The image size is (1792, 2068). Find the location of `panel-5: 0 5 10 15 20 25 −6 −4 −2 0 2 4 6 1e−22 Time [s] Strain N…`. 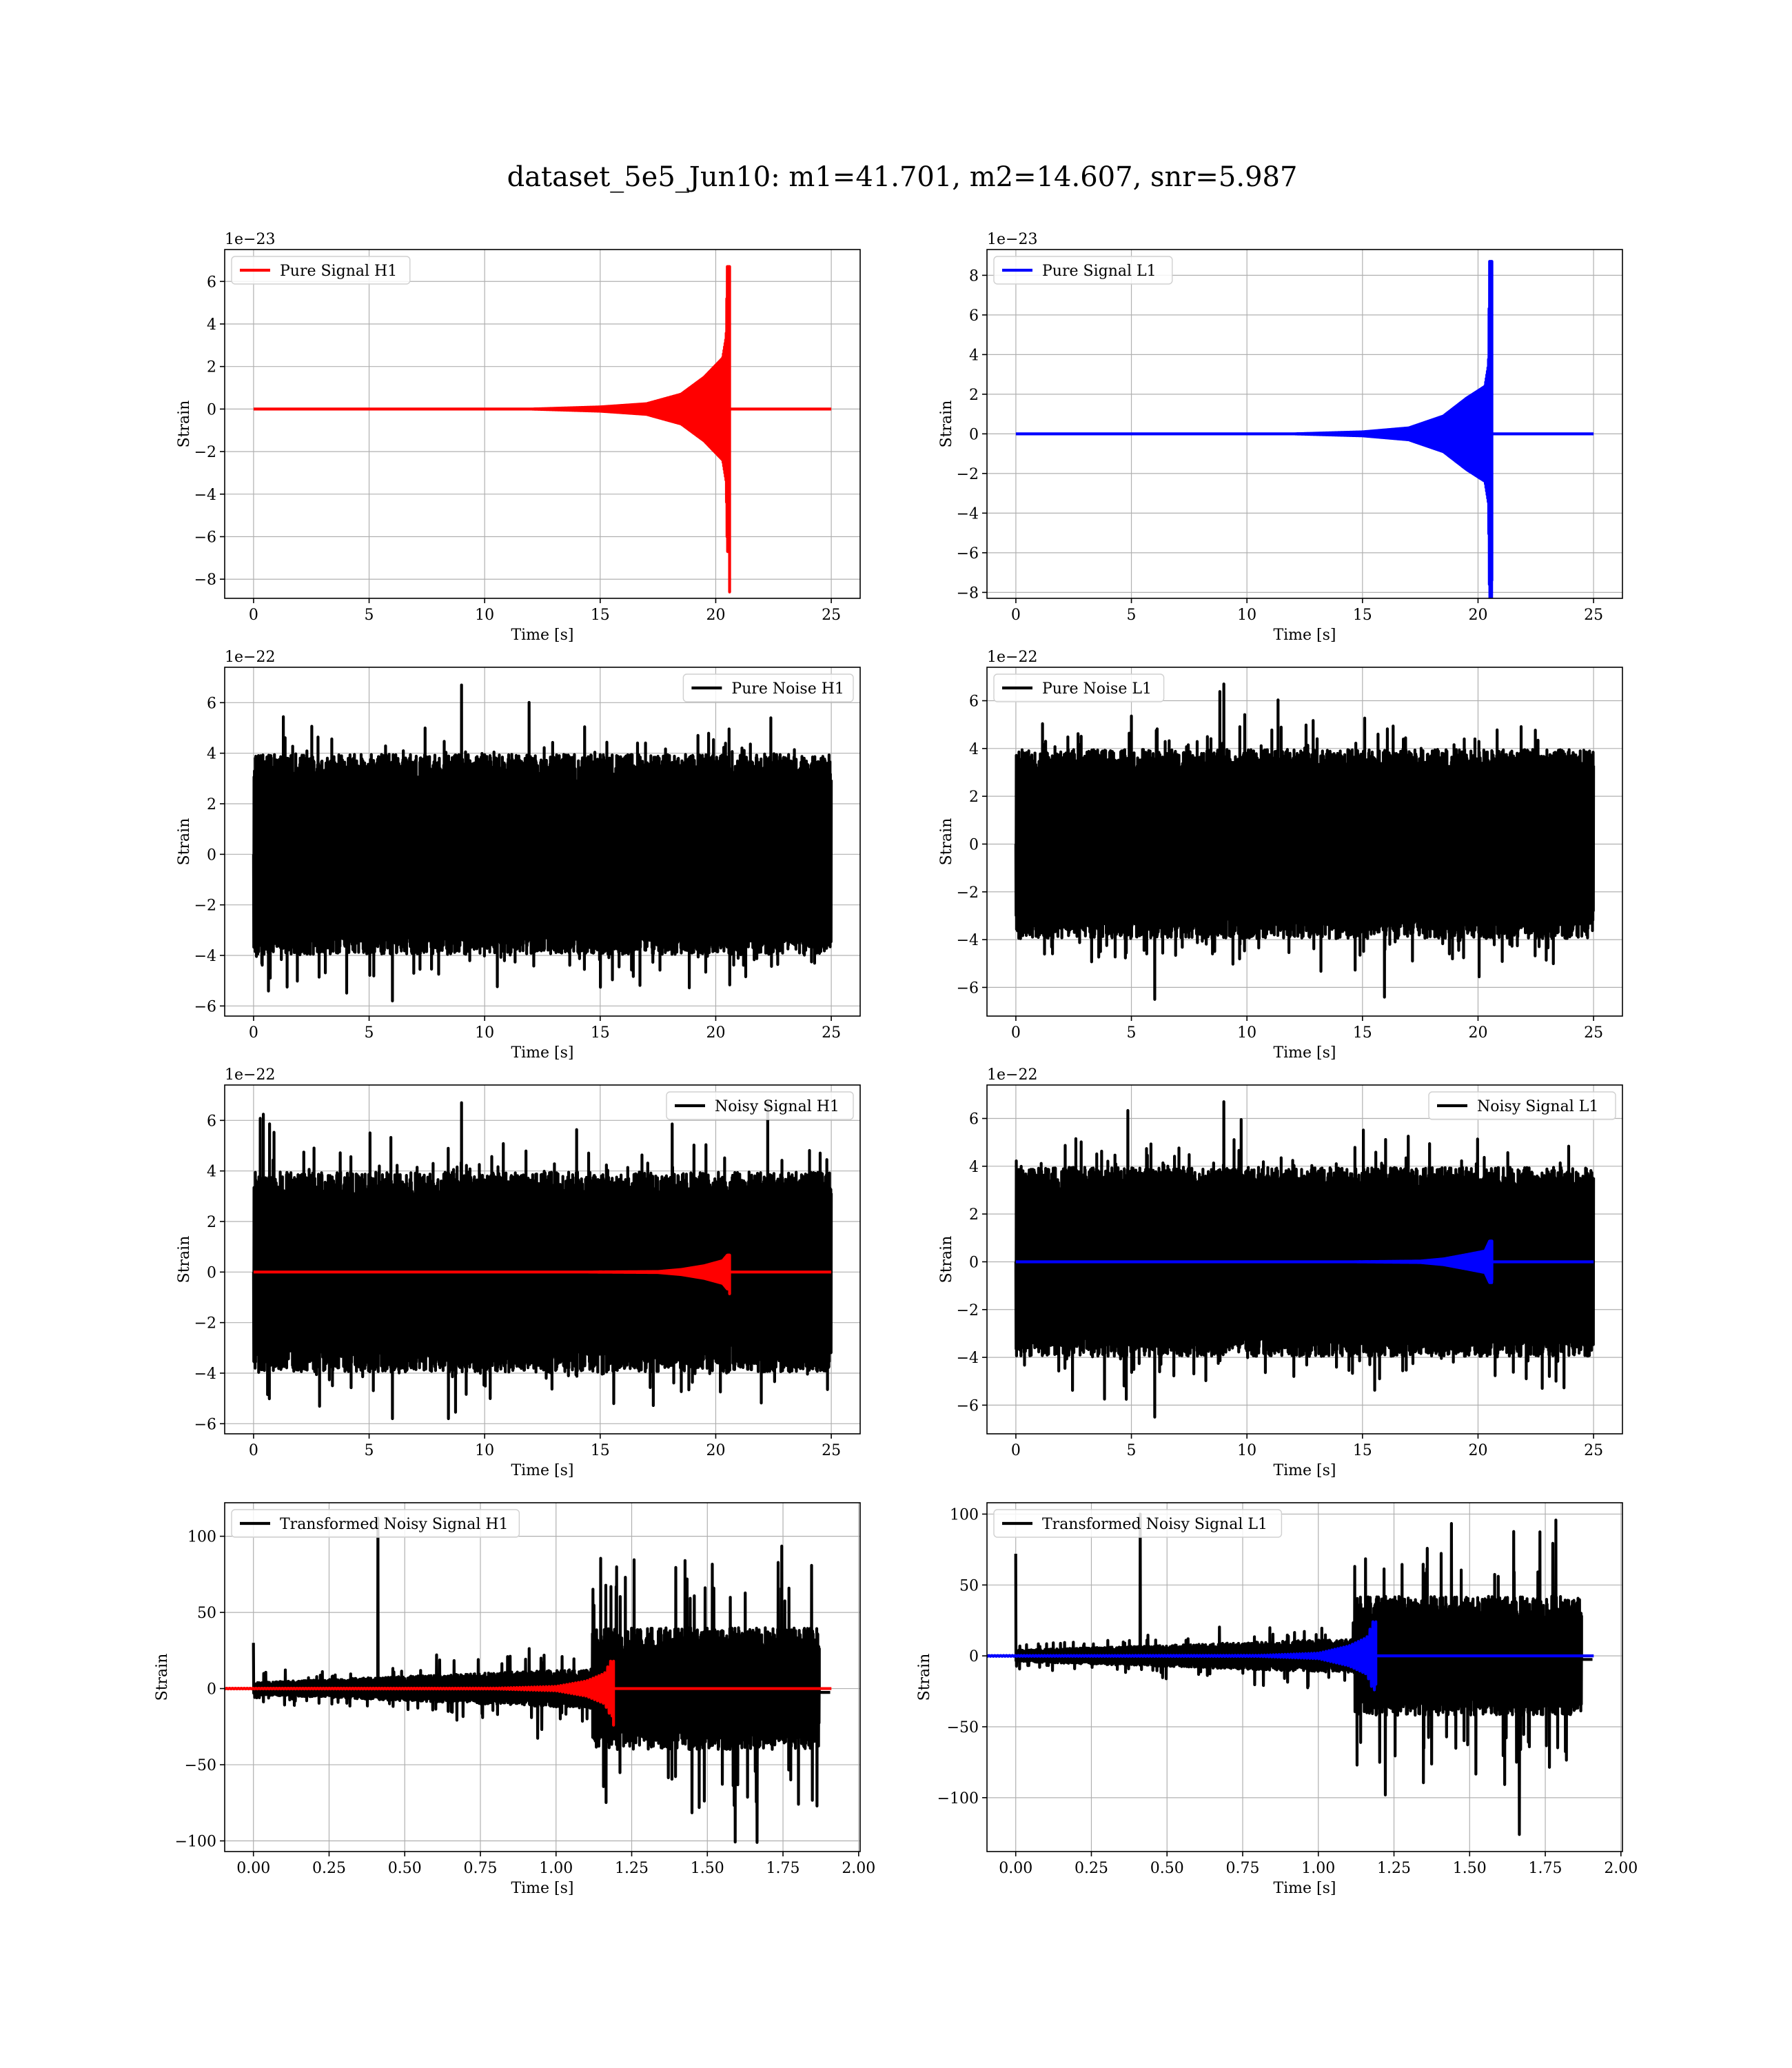

panel-5: 0 5 10 15 20 25 −6 −4 −2 0 2 4 6 1e−22 Time [s] Strain N… is located at coordinates (518, 1272).